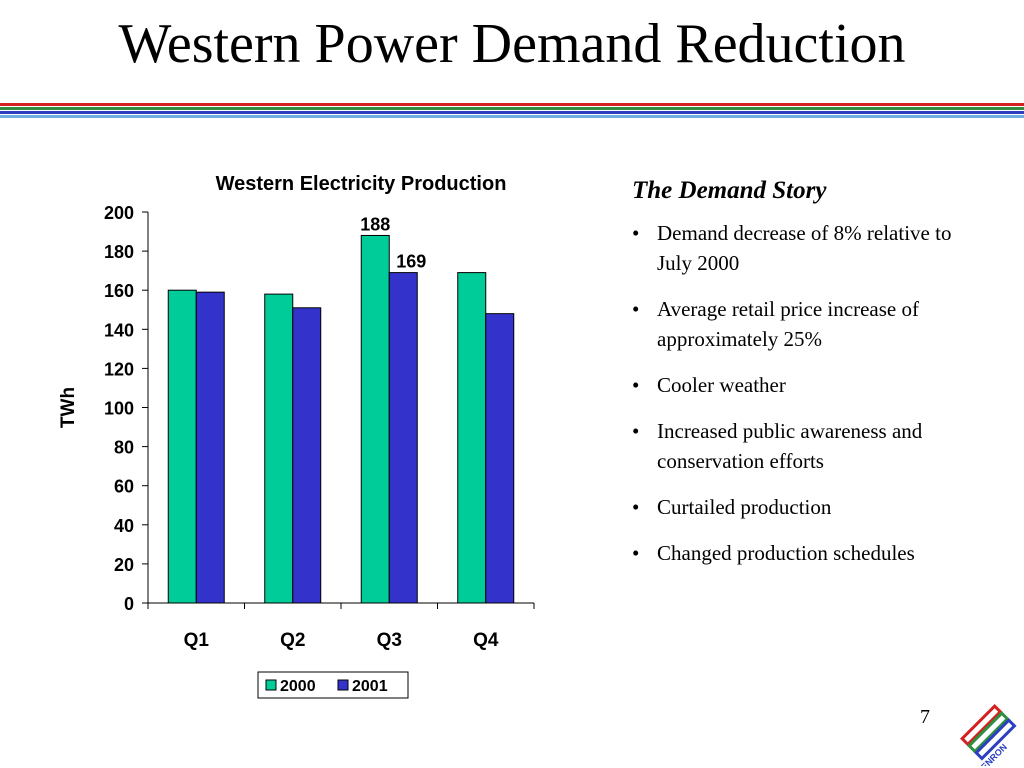 The width and height of the screenshot is (1024, 768). What do you see at coordinates (786, 553) in the screenshot?
I see `story-bullet-text: Changed production schedules` at bounding box center [786, 553].